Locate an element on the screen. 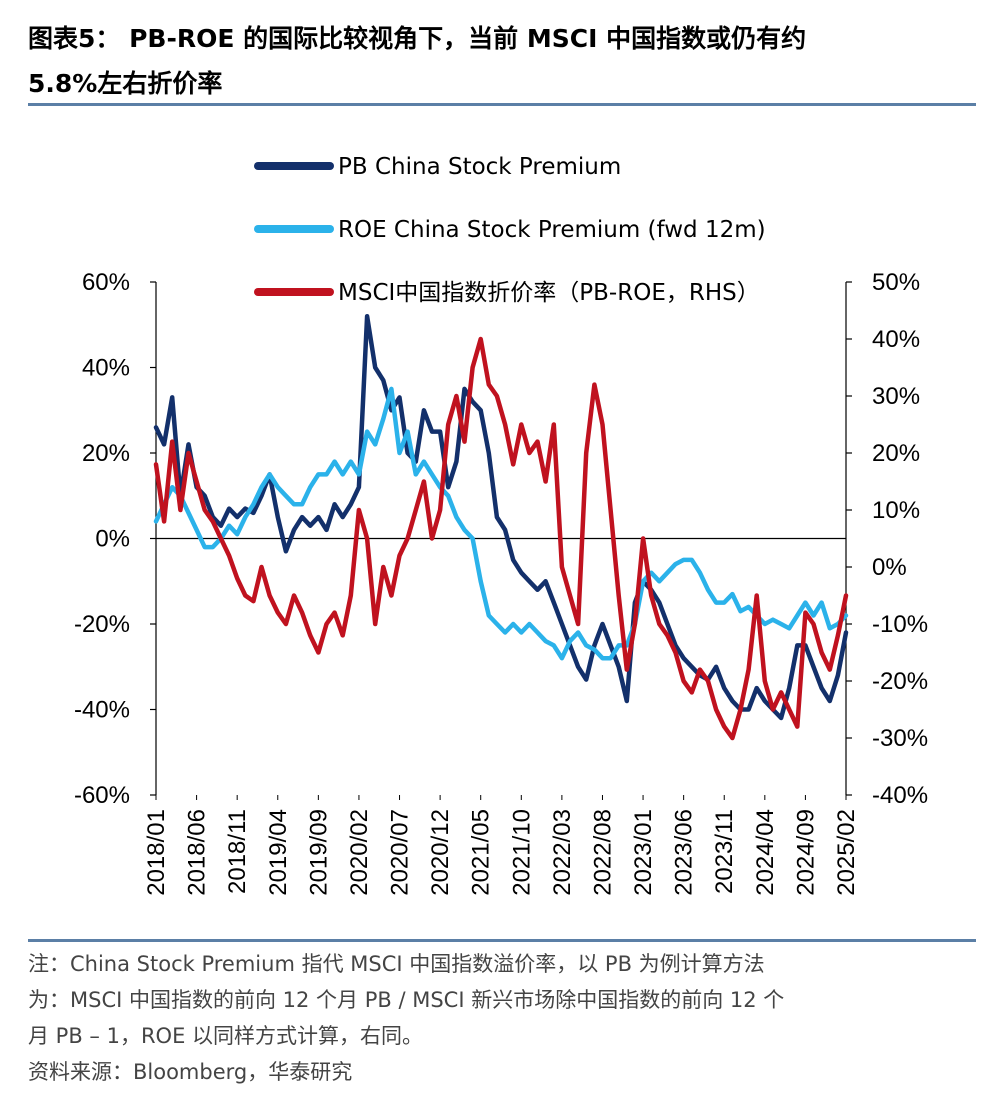  x-tick-label: 2018/11 is located at coordinates (237, 851).